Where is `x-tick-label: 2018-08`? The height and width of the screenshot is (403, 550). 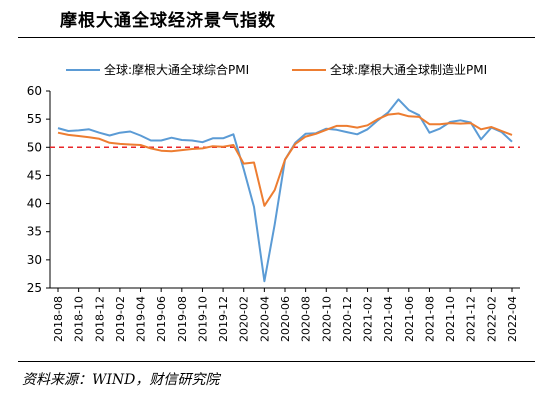
x-tick-label: 2018-08 is located at coordinates (58, 319).